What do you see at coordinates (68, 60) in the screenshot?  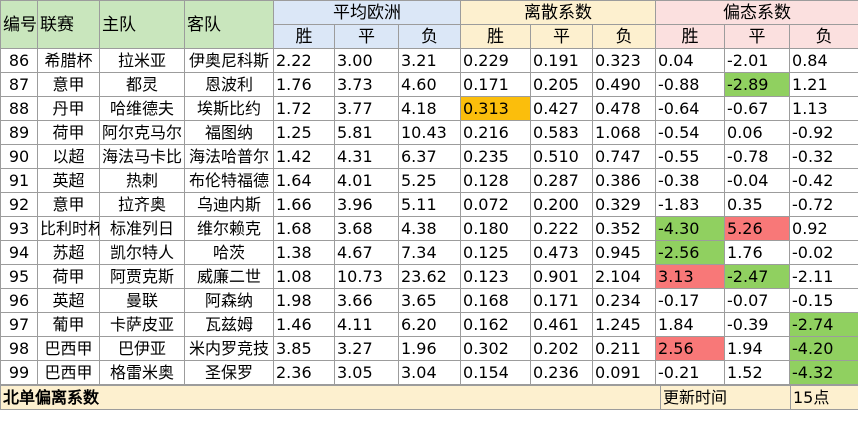 I see `league-cell: 希腊杯` at bounding box center [68, 60].